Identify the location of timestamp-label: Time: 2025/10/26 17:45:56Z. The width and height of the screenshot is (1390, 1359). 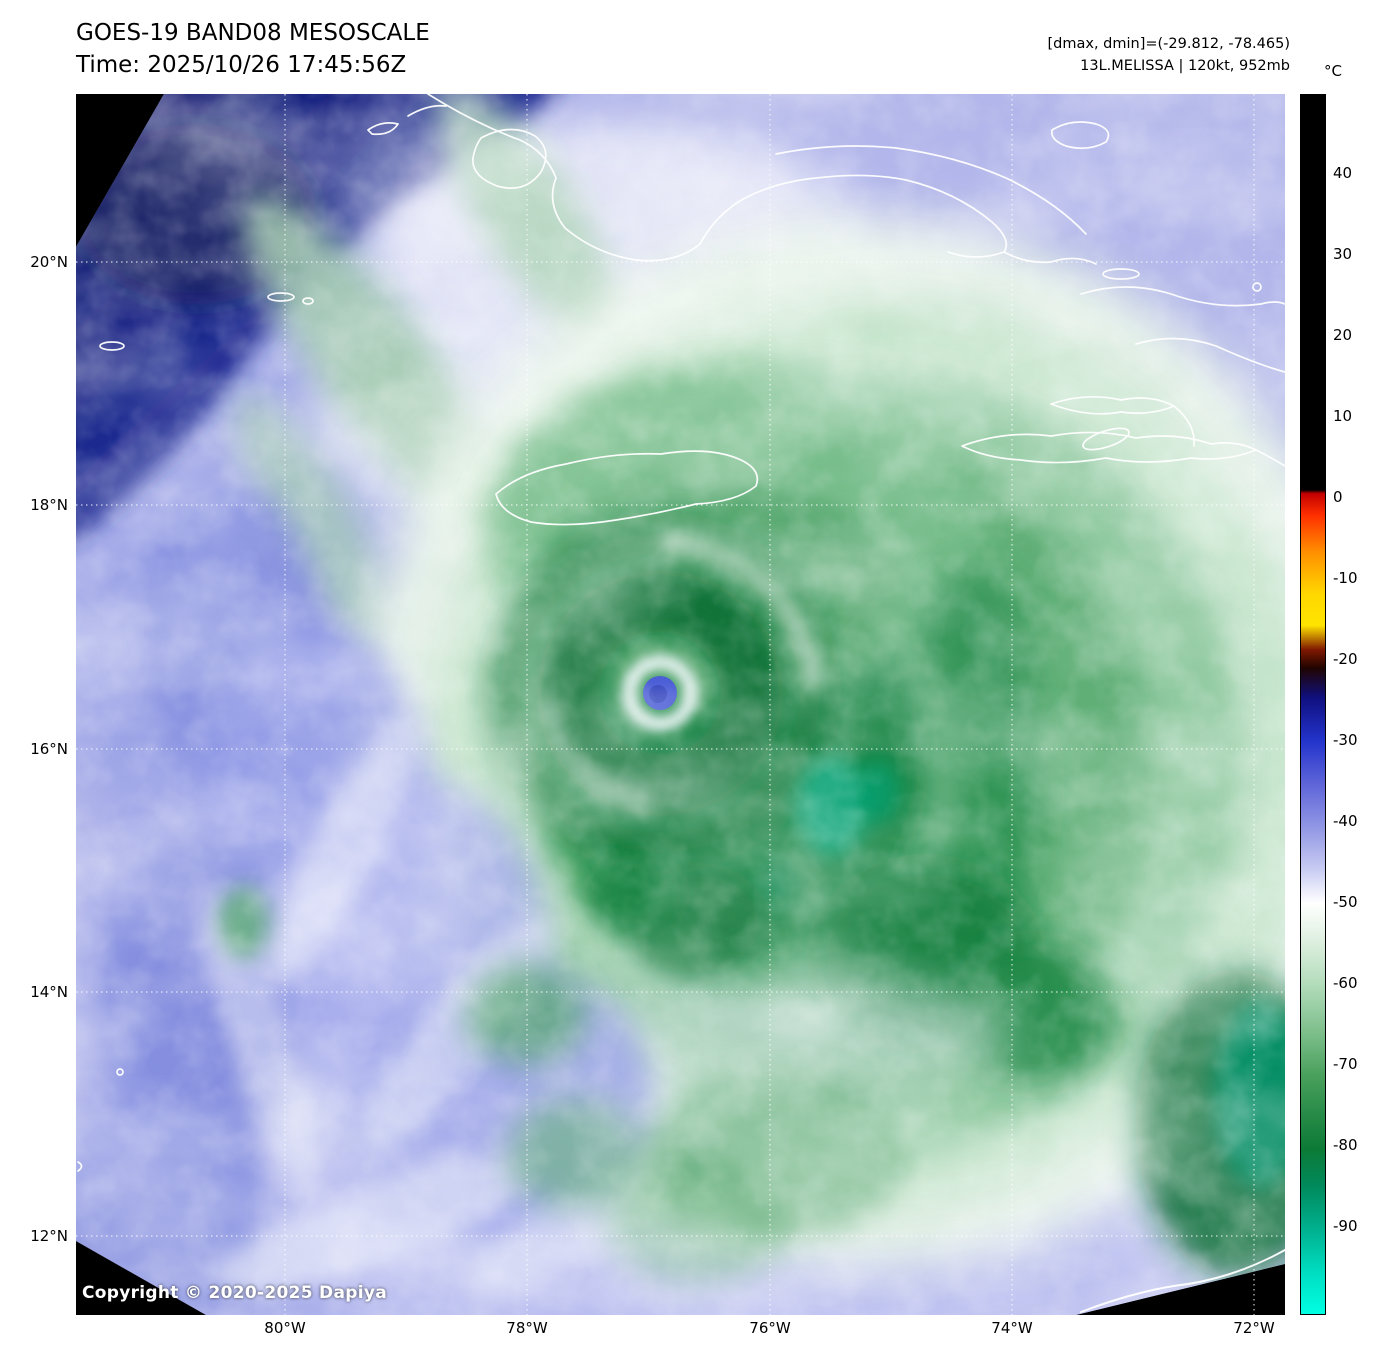
(241, 65).